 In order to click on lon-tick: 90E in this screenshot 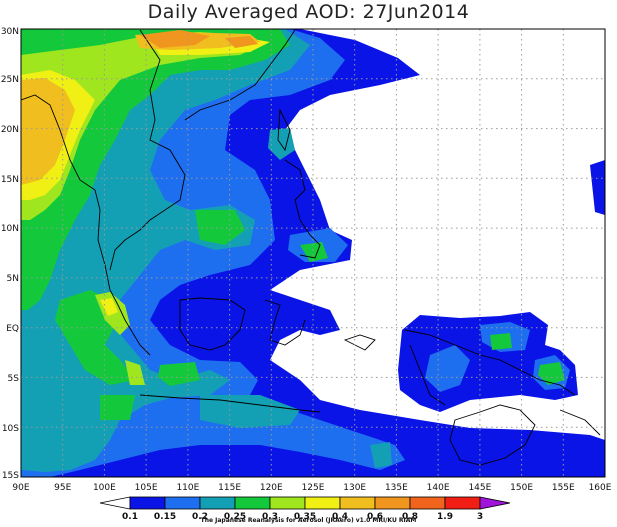, I will do `click(20, 488)`.